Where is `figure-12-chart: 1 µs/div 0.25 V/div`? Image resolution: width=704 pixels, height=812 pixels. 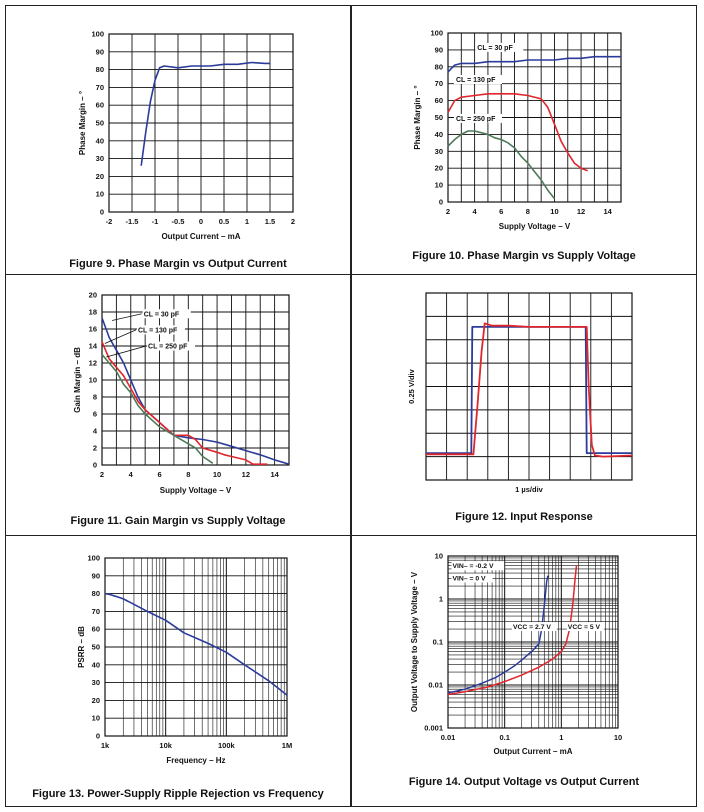
figure-12-chart: 1 µs/div 0.25 V/div is located at coordinates (520, 393).